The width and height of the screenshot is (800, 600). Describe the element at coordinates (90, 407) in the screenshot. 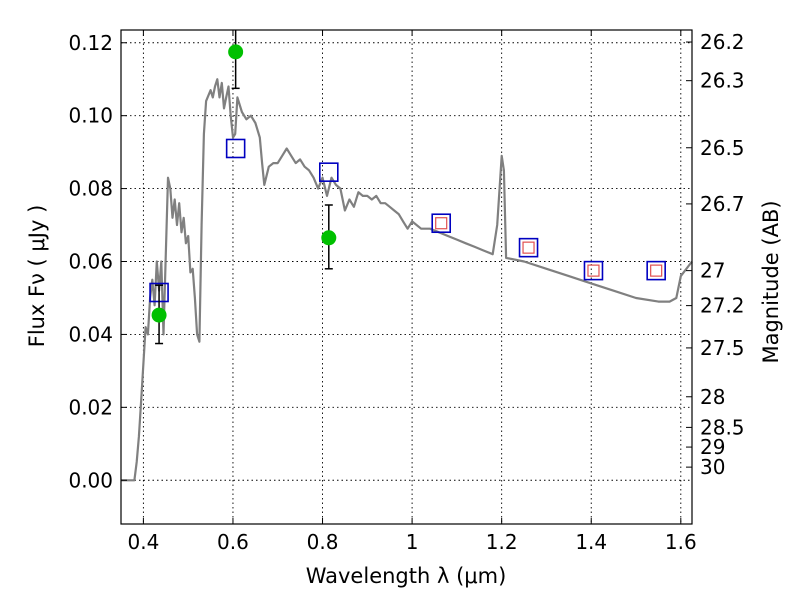

I see `y-tick-label-1: 0.02` at that location.